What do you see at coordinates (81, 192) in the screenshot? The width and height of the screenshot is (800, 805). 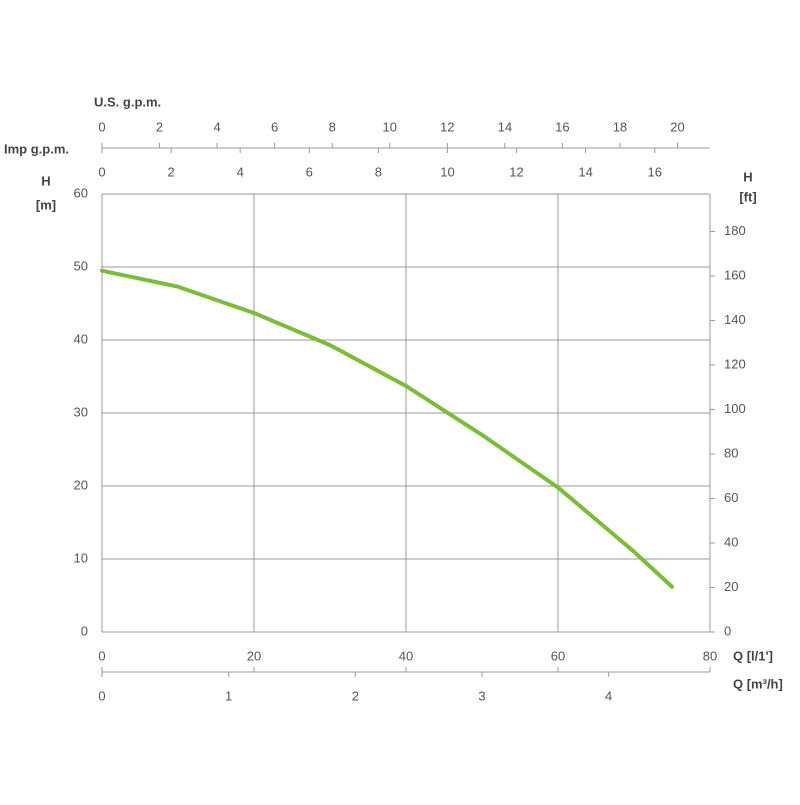 I see `y-tick-label: 60` at bounding box center [81, 192].